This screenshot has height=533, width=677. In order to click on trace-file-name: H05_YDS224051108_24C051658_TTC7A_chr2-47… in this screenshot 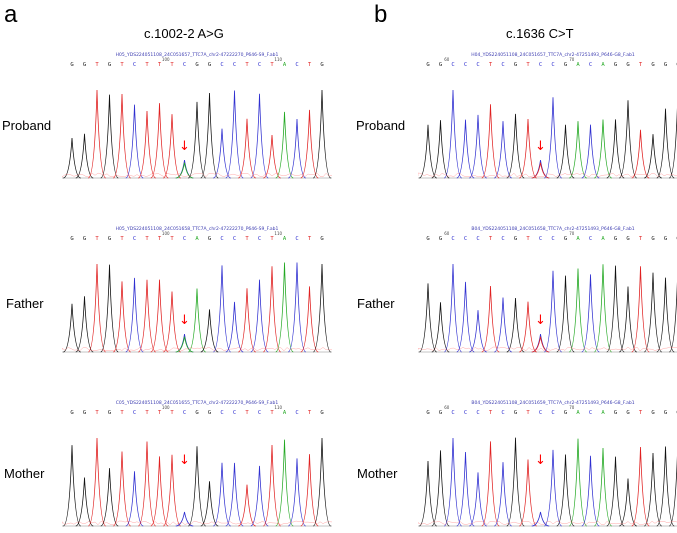, I will do `click(197, 229)`.